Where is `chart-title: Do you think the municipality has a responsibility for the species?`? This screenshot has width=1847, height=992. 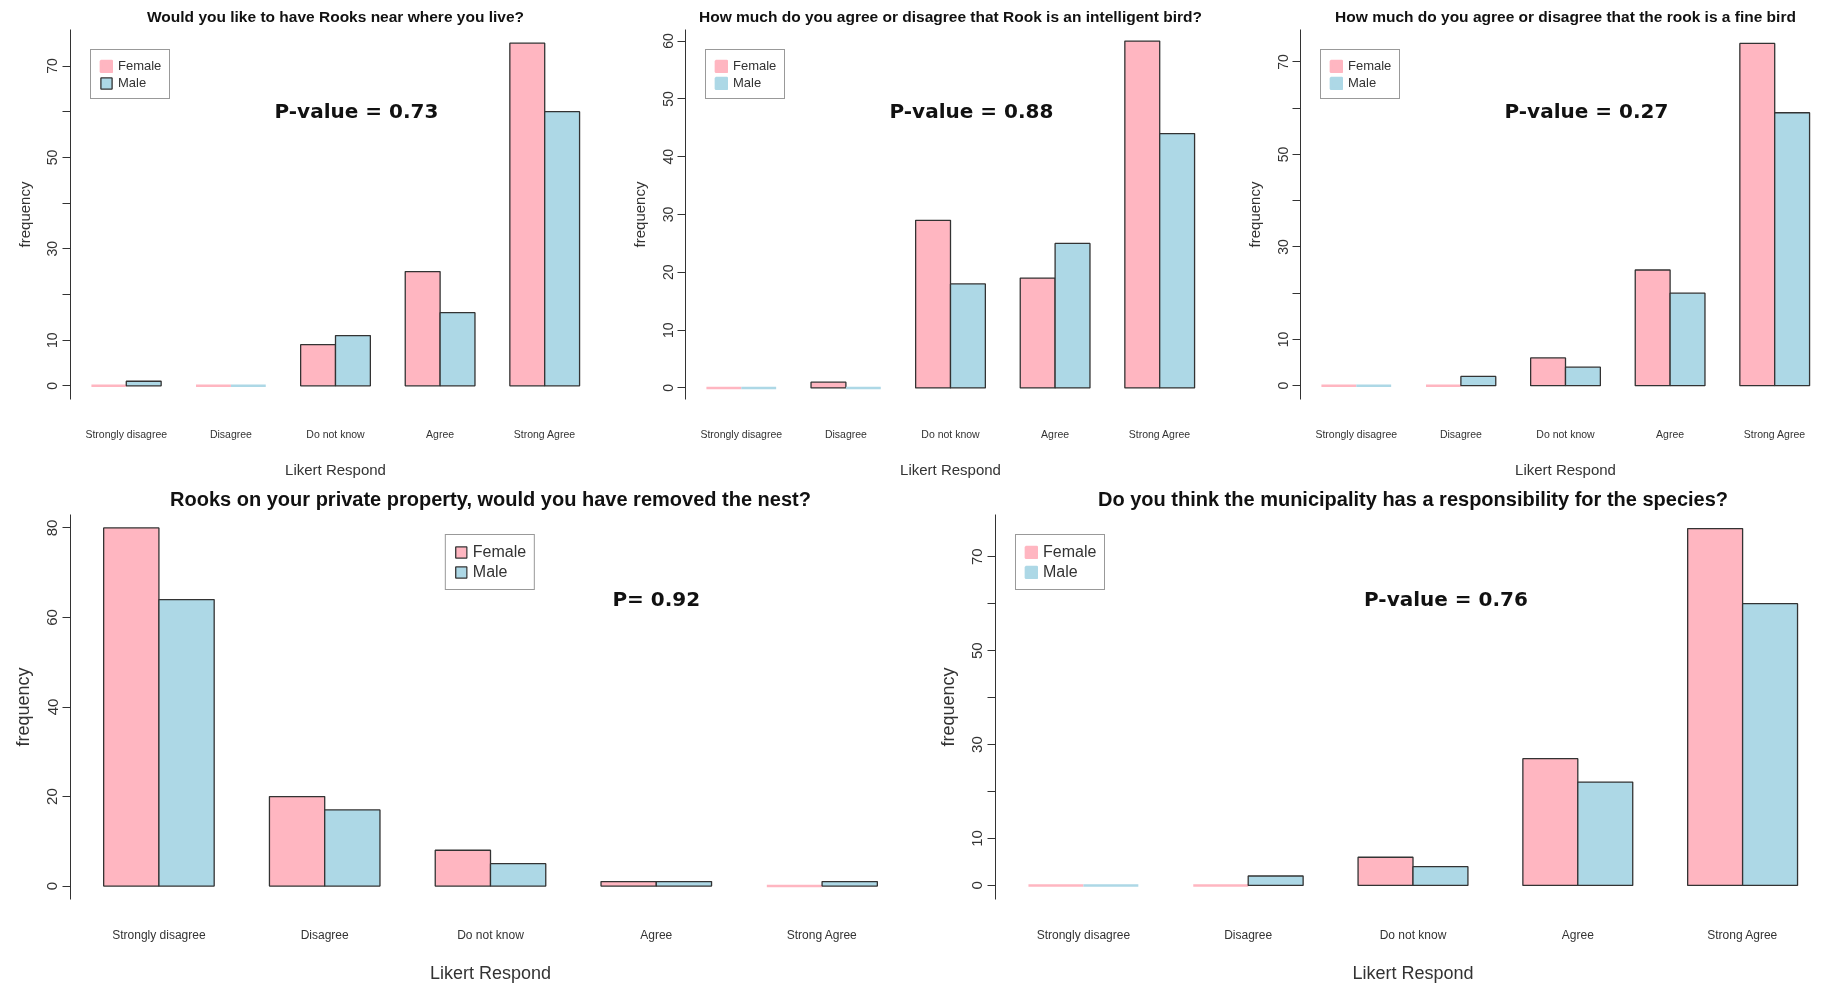 chart-title: Do you think the municipality has a responsibility for the species? is located at coordinates (1413, 498).